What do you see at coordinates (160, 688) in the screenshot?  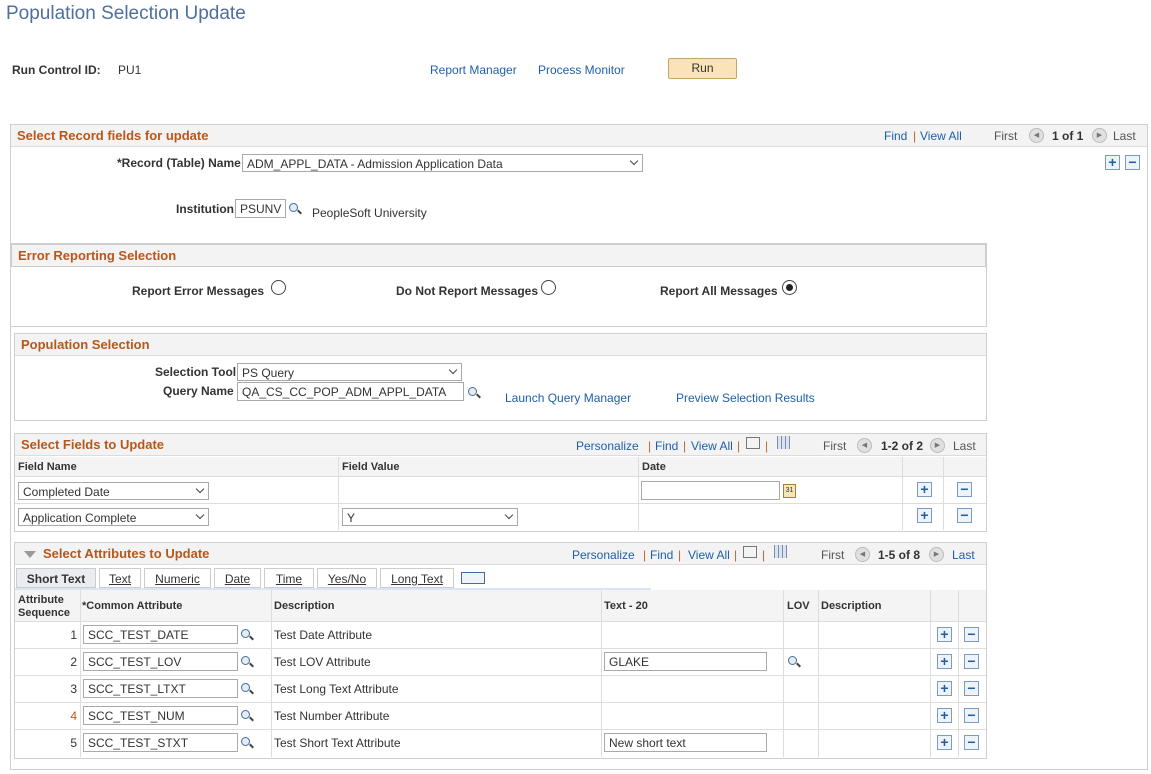 I see `common-attribute-input: SCC_TEST_LTXT` at bounding box center [160, 688].